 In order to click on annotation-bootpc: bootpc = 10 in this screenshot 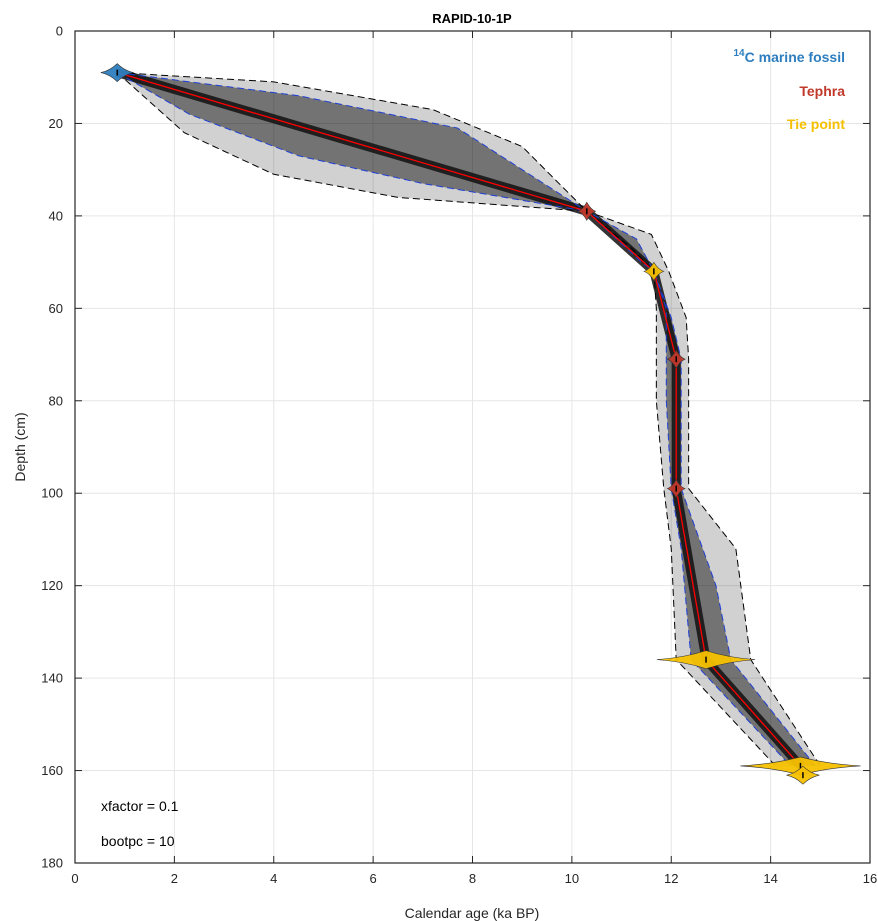, I will do `click(138, 841)`.